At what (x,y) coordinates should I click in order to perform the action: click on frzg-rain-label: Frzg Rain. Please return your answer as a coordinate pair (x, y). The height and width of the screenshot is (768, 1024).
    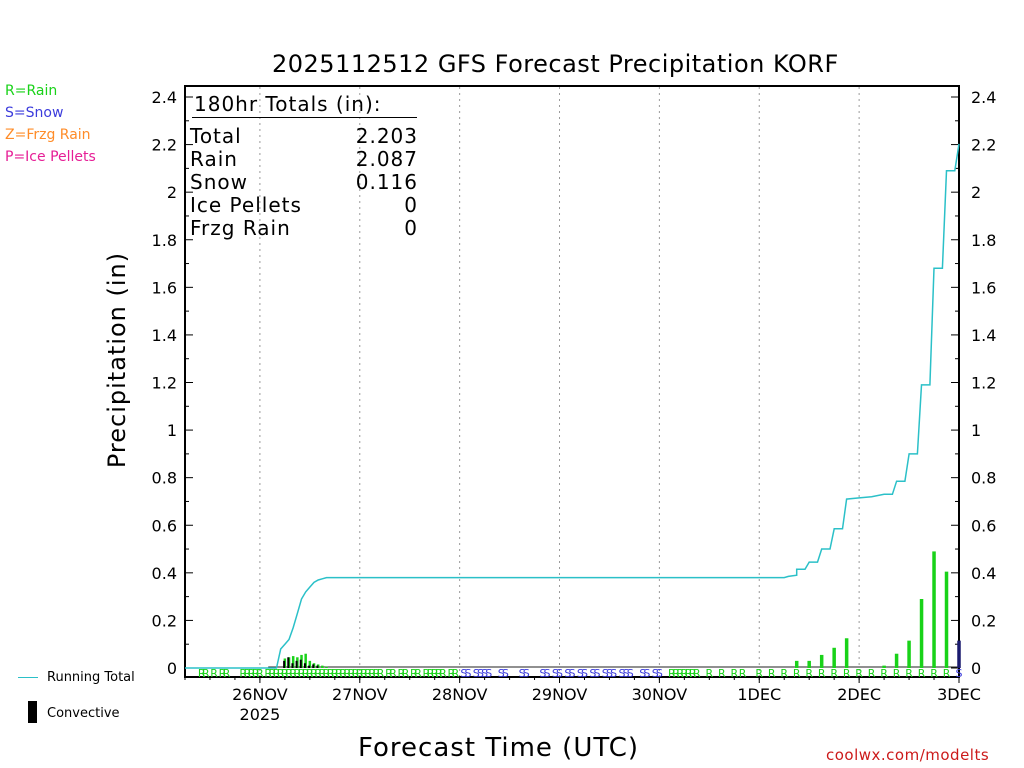
    Looking at the image, I should click on (240, 228).